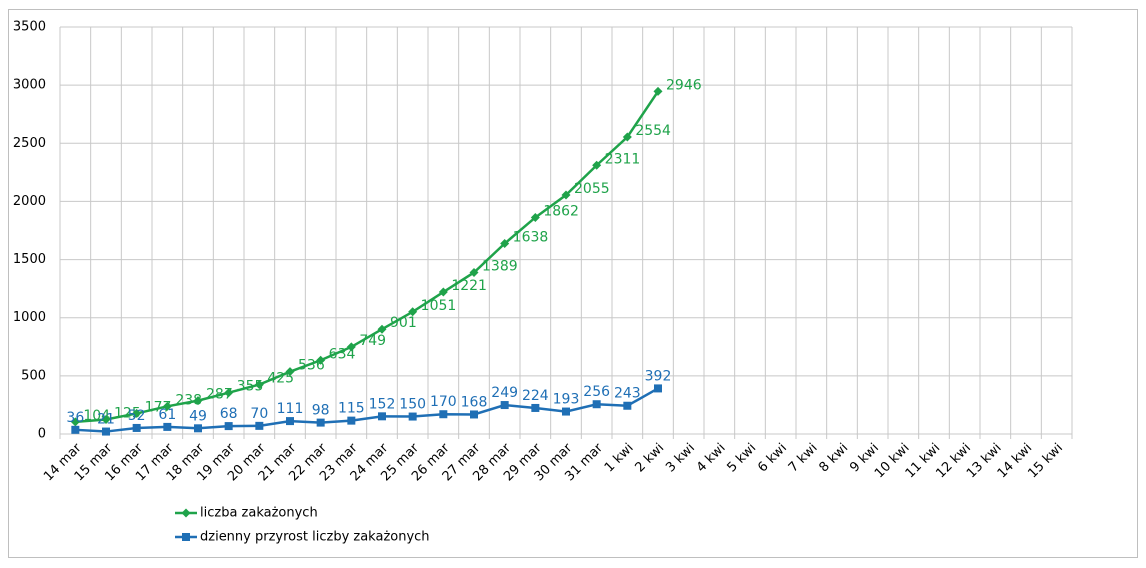  Describe the element at coordinates (219, 395) in the screenshot. I see `data-label: 287` at that location.